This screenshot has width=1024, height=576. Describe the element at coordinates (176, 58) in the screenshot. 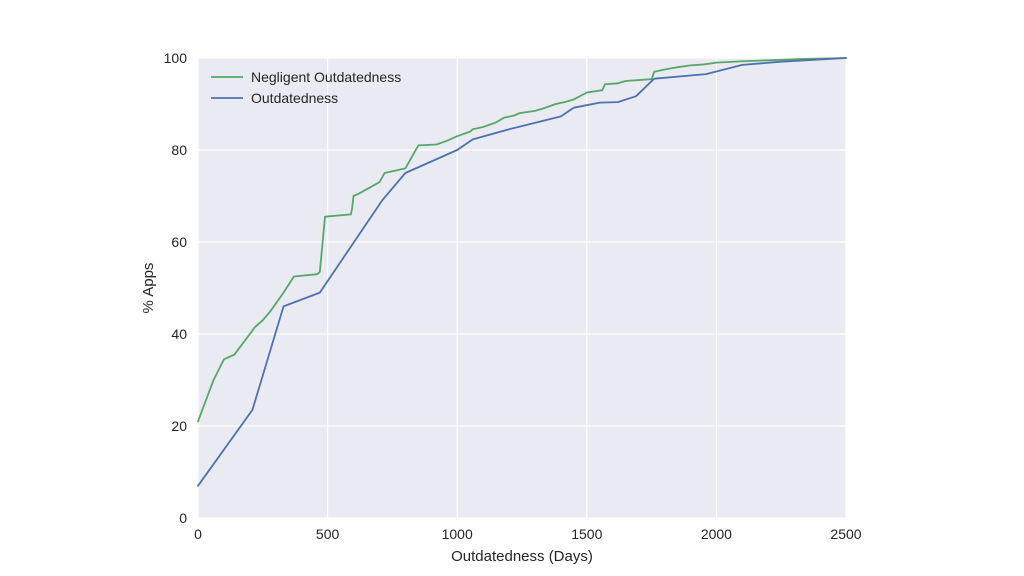

I see `y-tick-label: 100` at that location.